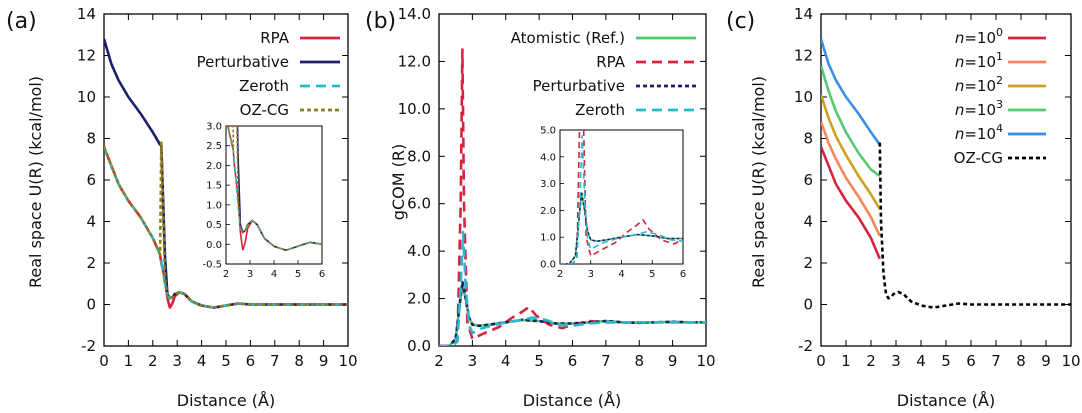 This screenshot has width=1082, height=413. Describe the element at coordinates (298, 274) in the screenshot. I see `inset-x-tick-label: 5` at that location.